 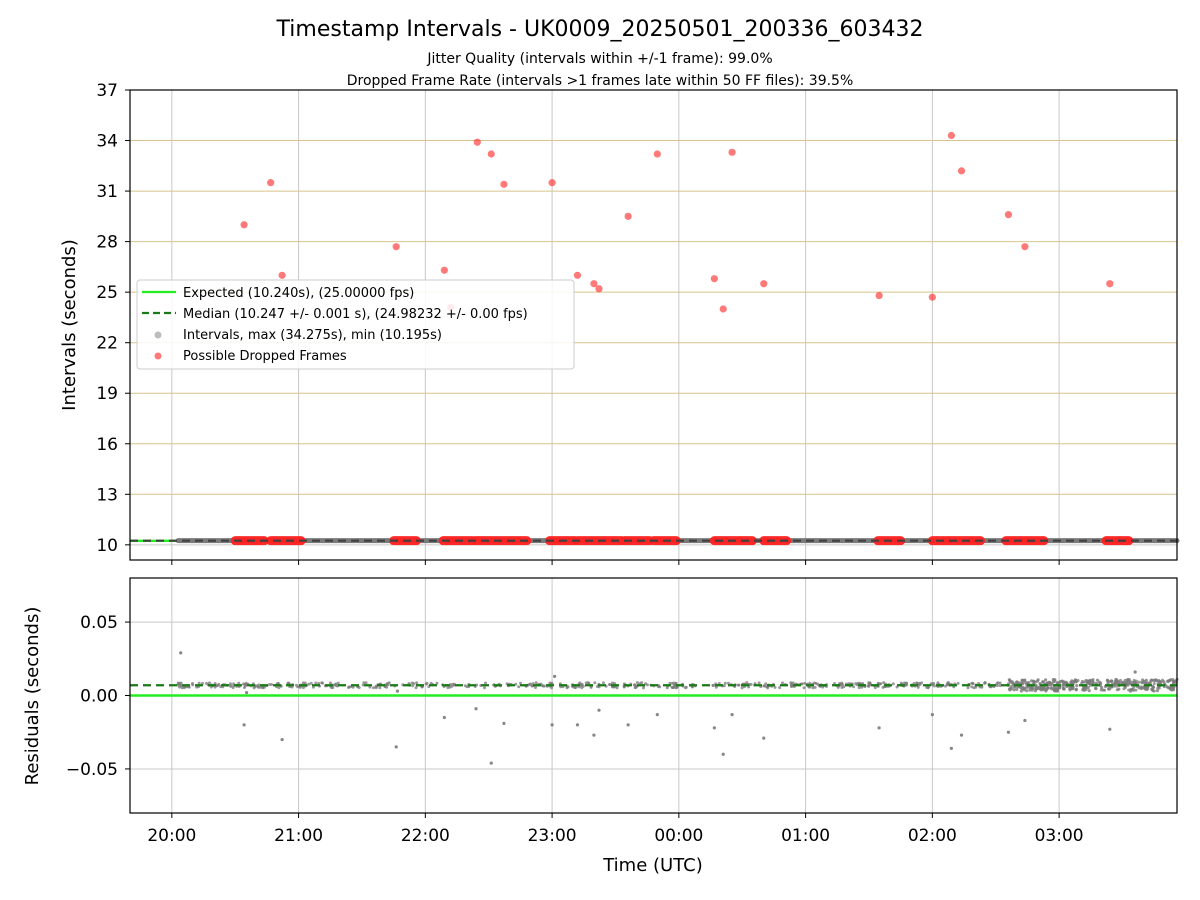 What do you see at coordinates (107, 344) in the screenshot?
I see `intervals-y-tick-label: 22` at bounding box center [107, 344].